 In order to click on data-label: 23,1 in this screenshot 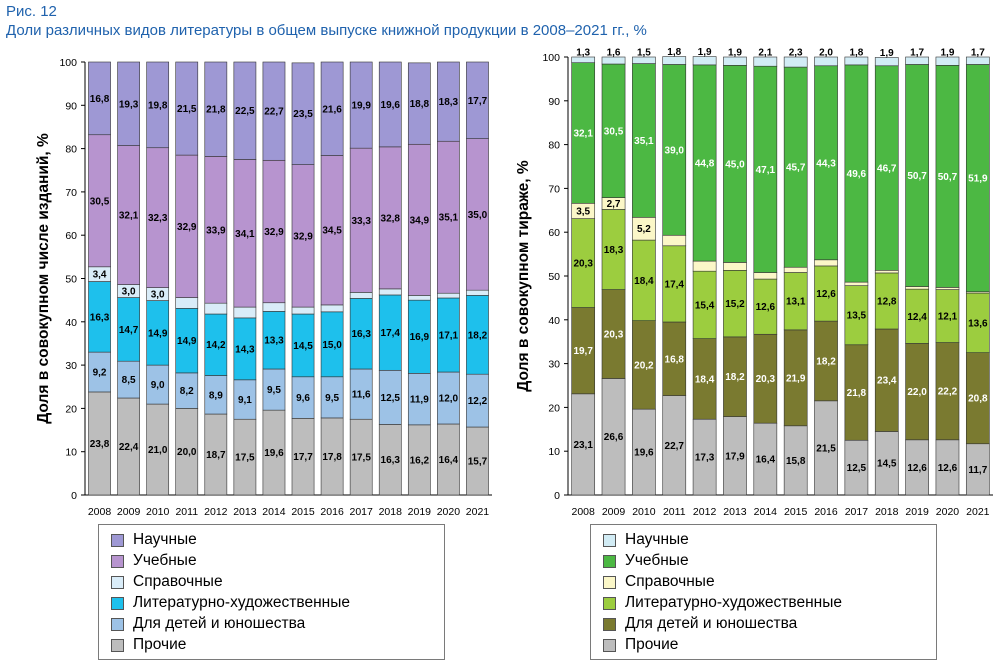, I will do `click(583, 445)`.